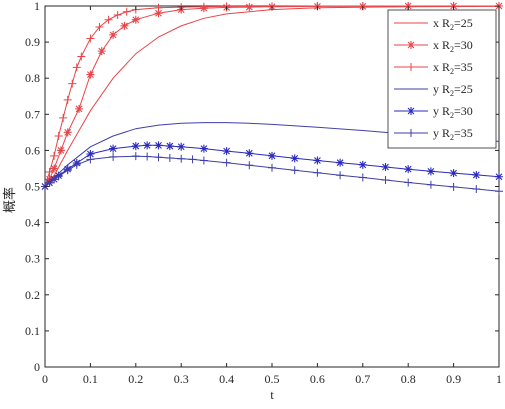  I want to click on legend-item: y R2=25, so click(433, 90).